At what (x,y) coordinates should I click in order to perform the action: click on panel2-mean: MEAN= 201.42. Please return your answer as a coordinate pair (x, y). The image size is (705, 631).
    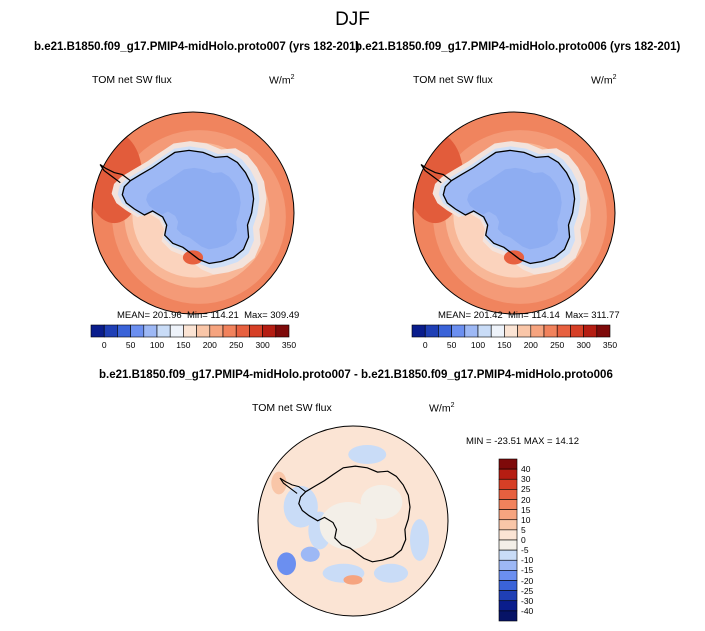
    Looking at the image, I should click on (470, 315).